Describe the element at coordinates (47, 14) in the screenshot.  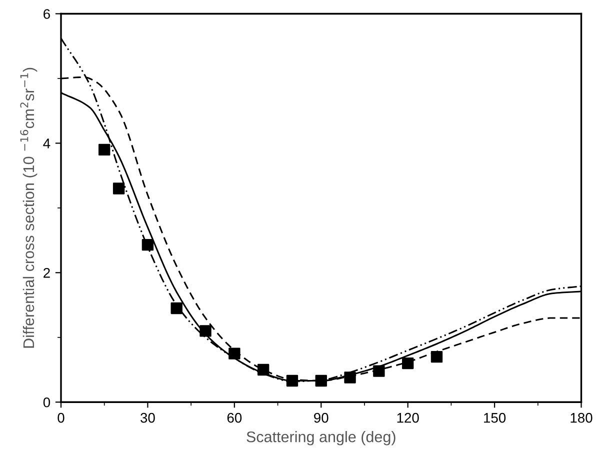
I see `y-tick-label: 6` at that location.